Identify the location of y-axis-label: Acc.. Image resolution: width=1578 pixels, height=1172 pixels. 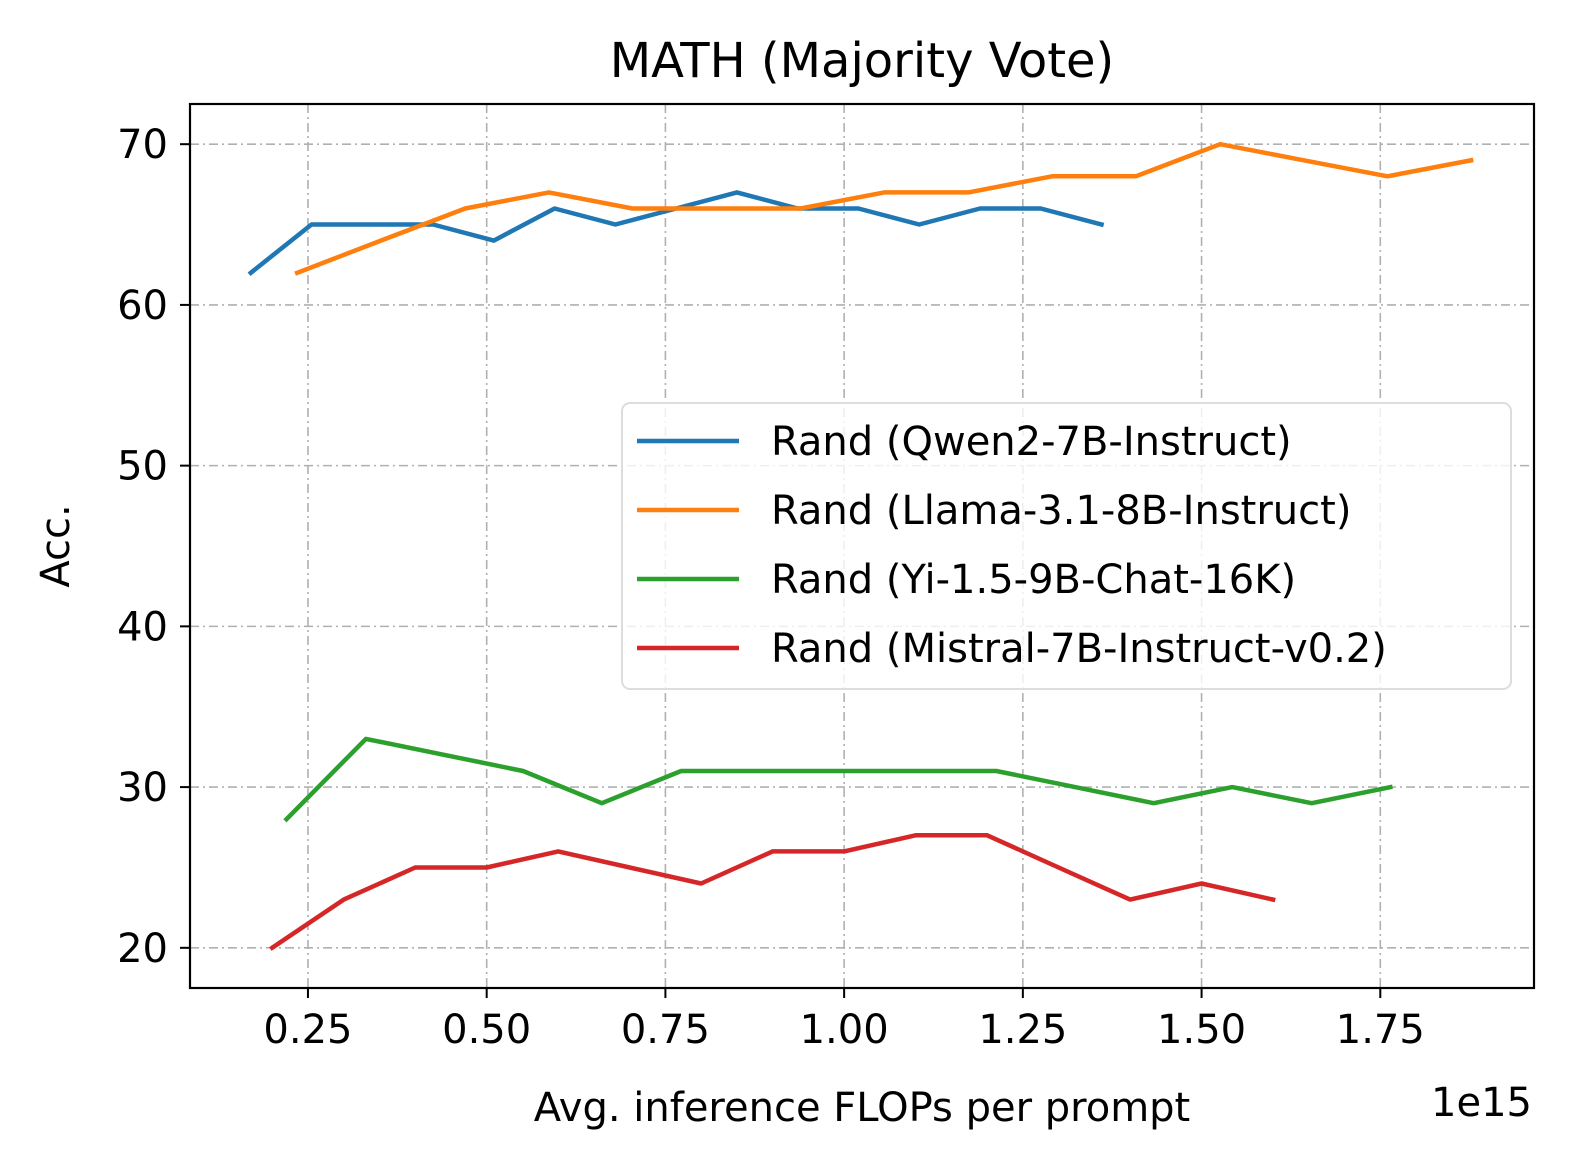
(56, 545).